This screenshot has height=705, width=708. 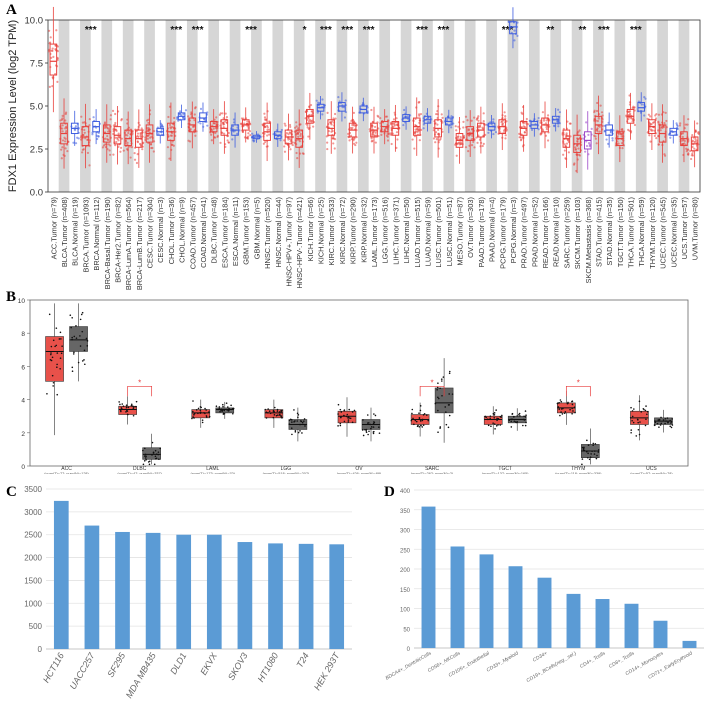 I want to click on box, so click(x=224, y=127).